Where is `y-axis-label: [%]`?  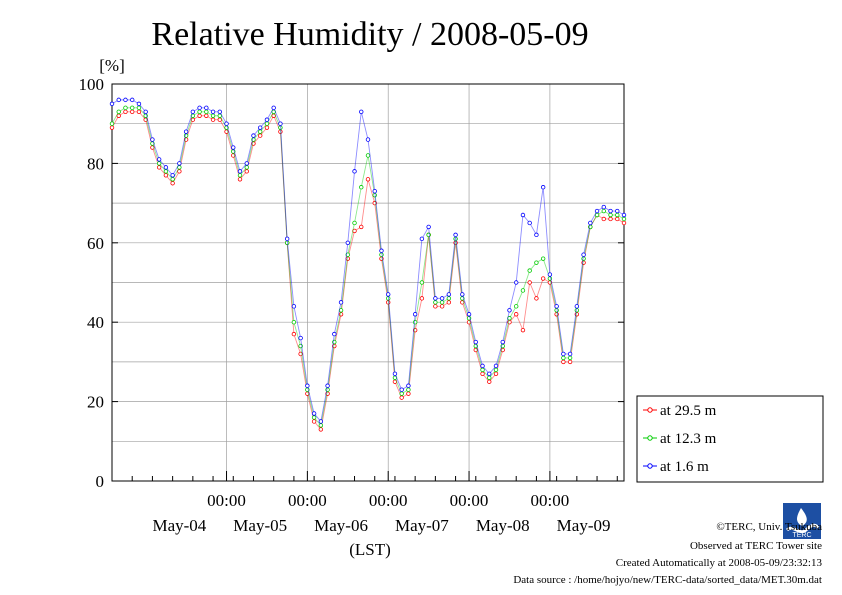
y-axis-label: [%] is located at coordinates (111, 65).